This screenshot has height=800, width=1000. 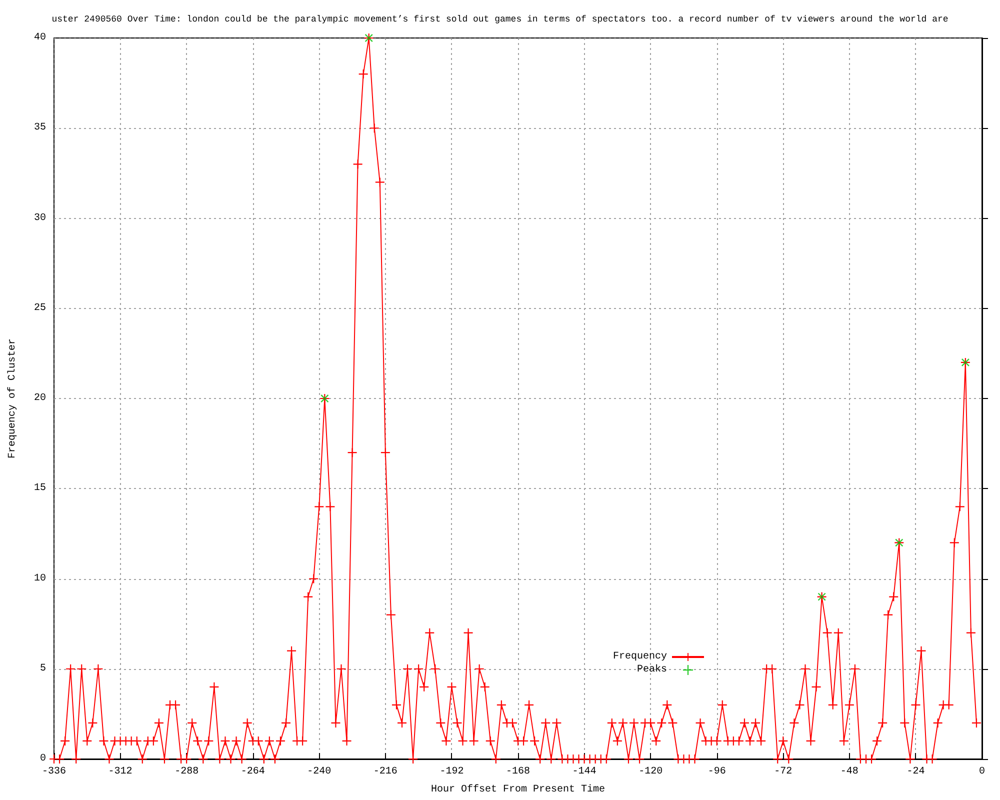 What do you see at coordinates (650, 772) in the screenshot?
I see `x-tick-label: -120` at bounding box center [650, 772].